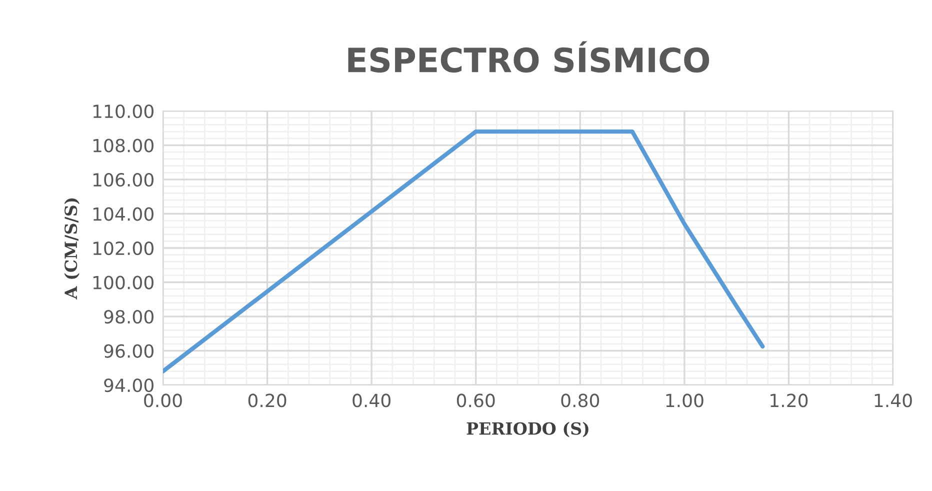 The image size is (932, 491). What do you see at coordinates (123, 248) in the screenshot?
I see `y-tick-label: 102.00` at bounding box center [123, 248].